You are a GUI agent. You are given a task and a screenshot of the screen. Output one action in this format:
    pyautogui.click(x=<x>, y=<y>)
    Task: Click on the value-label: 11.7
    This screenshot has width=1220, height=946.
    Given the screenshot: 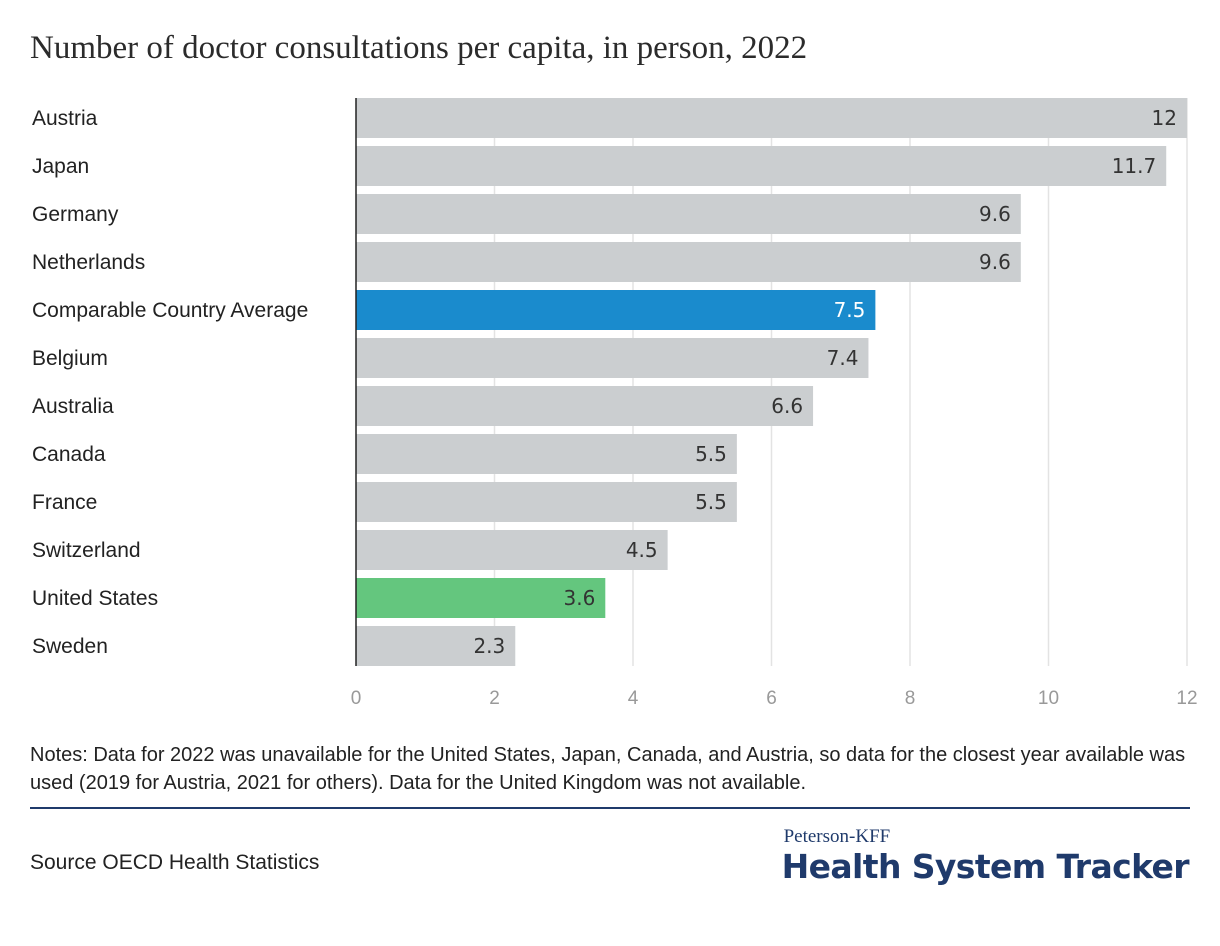 What is the action you would take?
    pyautogui.click(x=1134, y=166)
    